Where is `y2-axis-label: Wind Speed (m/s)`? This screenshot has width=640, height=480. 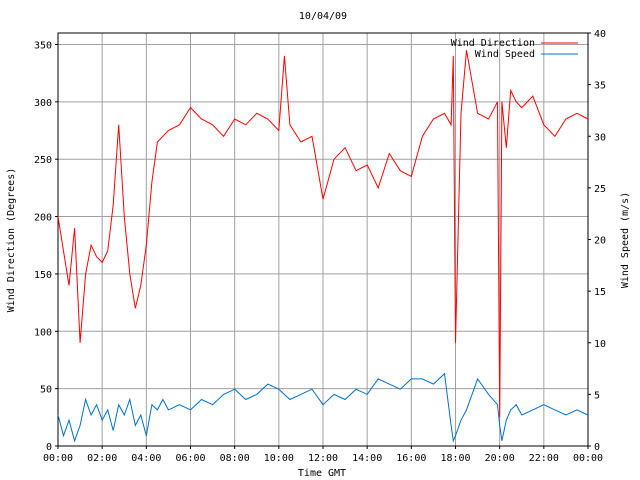 y2-axis-label: Wind Speed (m/s) is located at coordinates (625, 240).